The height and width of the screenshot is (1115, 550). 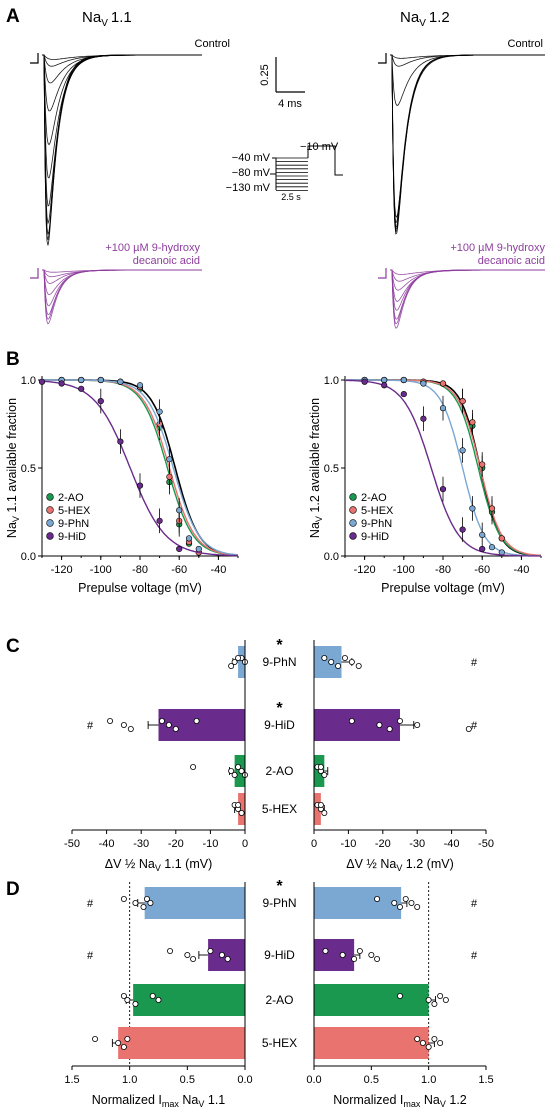 I want to click on x-tick-label: -80, so click(x=443, y=570).